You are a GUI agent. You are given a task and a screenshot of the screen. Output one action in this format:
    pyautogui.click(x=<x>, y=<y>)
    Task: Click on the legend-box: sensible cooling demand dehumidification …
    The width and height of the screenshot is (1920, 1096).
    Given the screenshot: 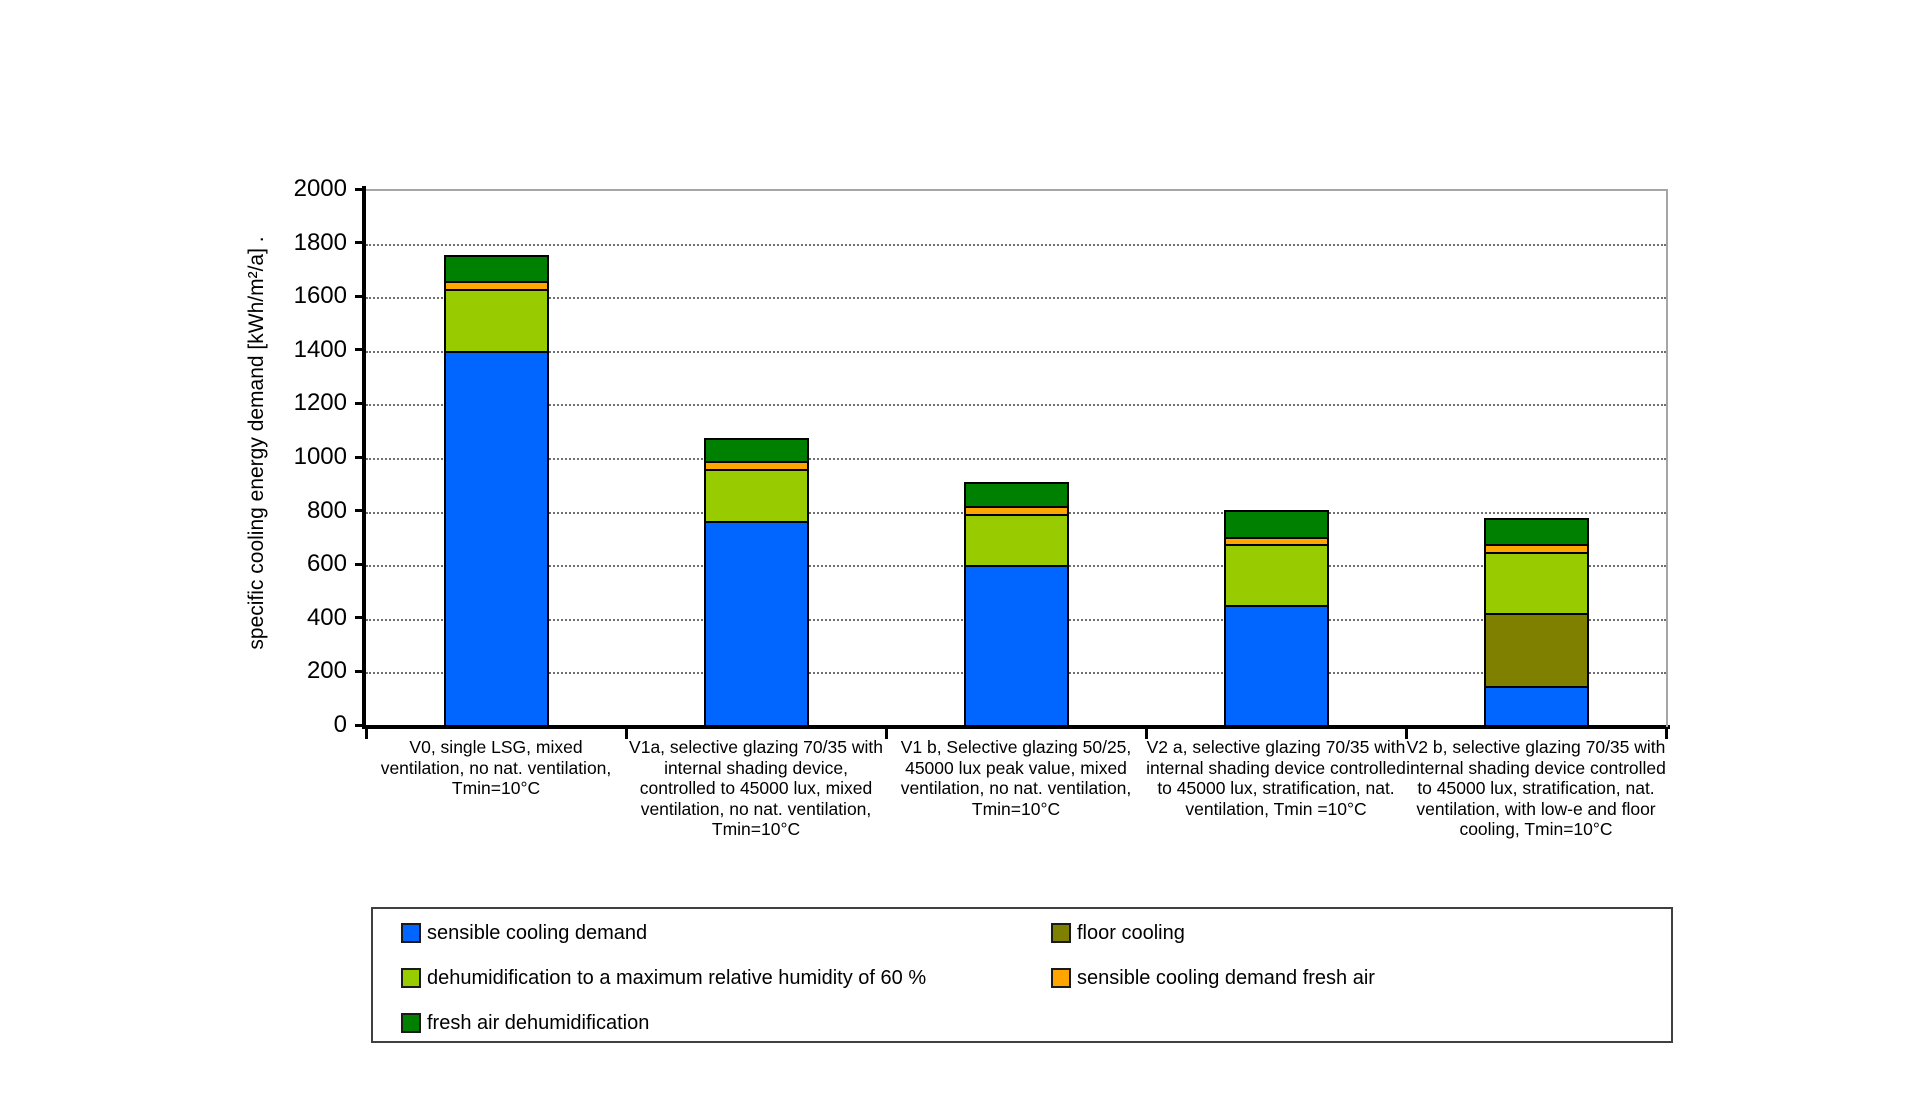 What is the action you would take?
    pyautogui.click(x=1022, y=975)
    